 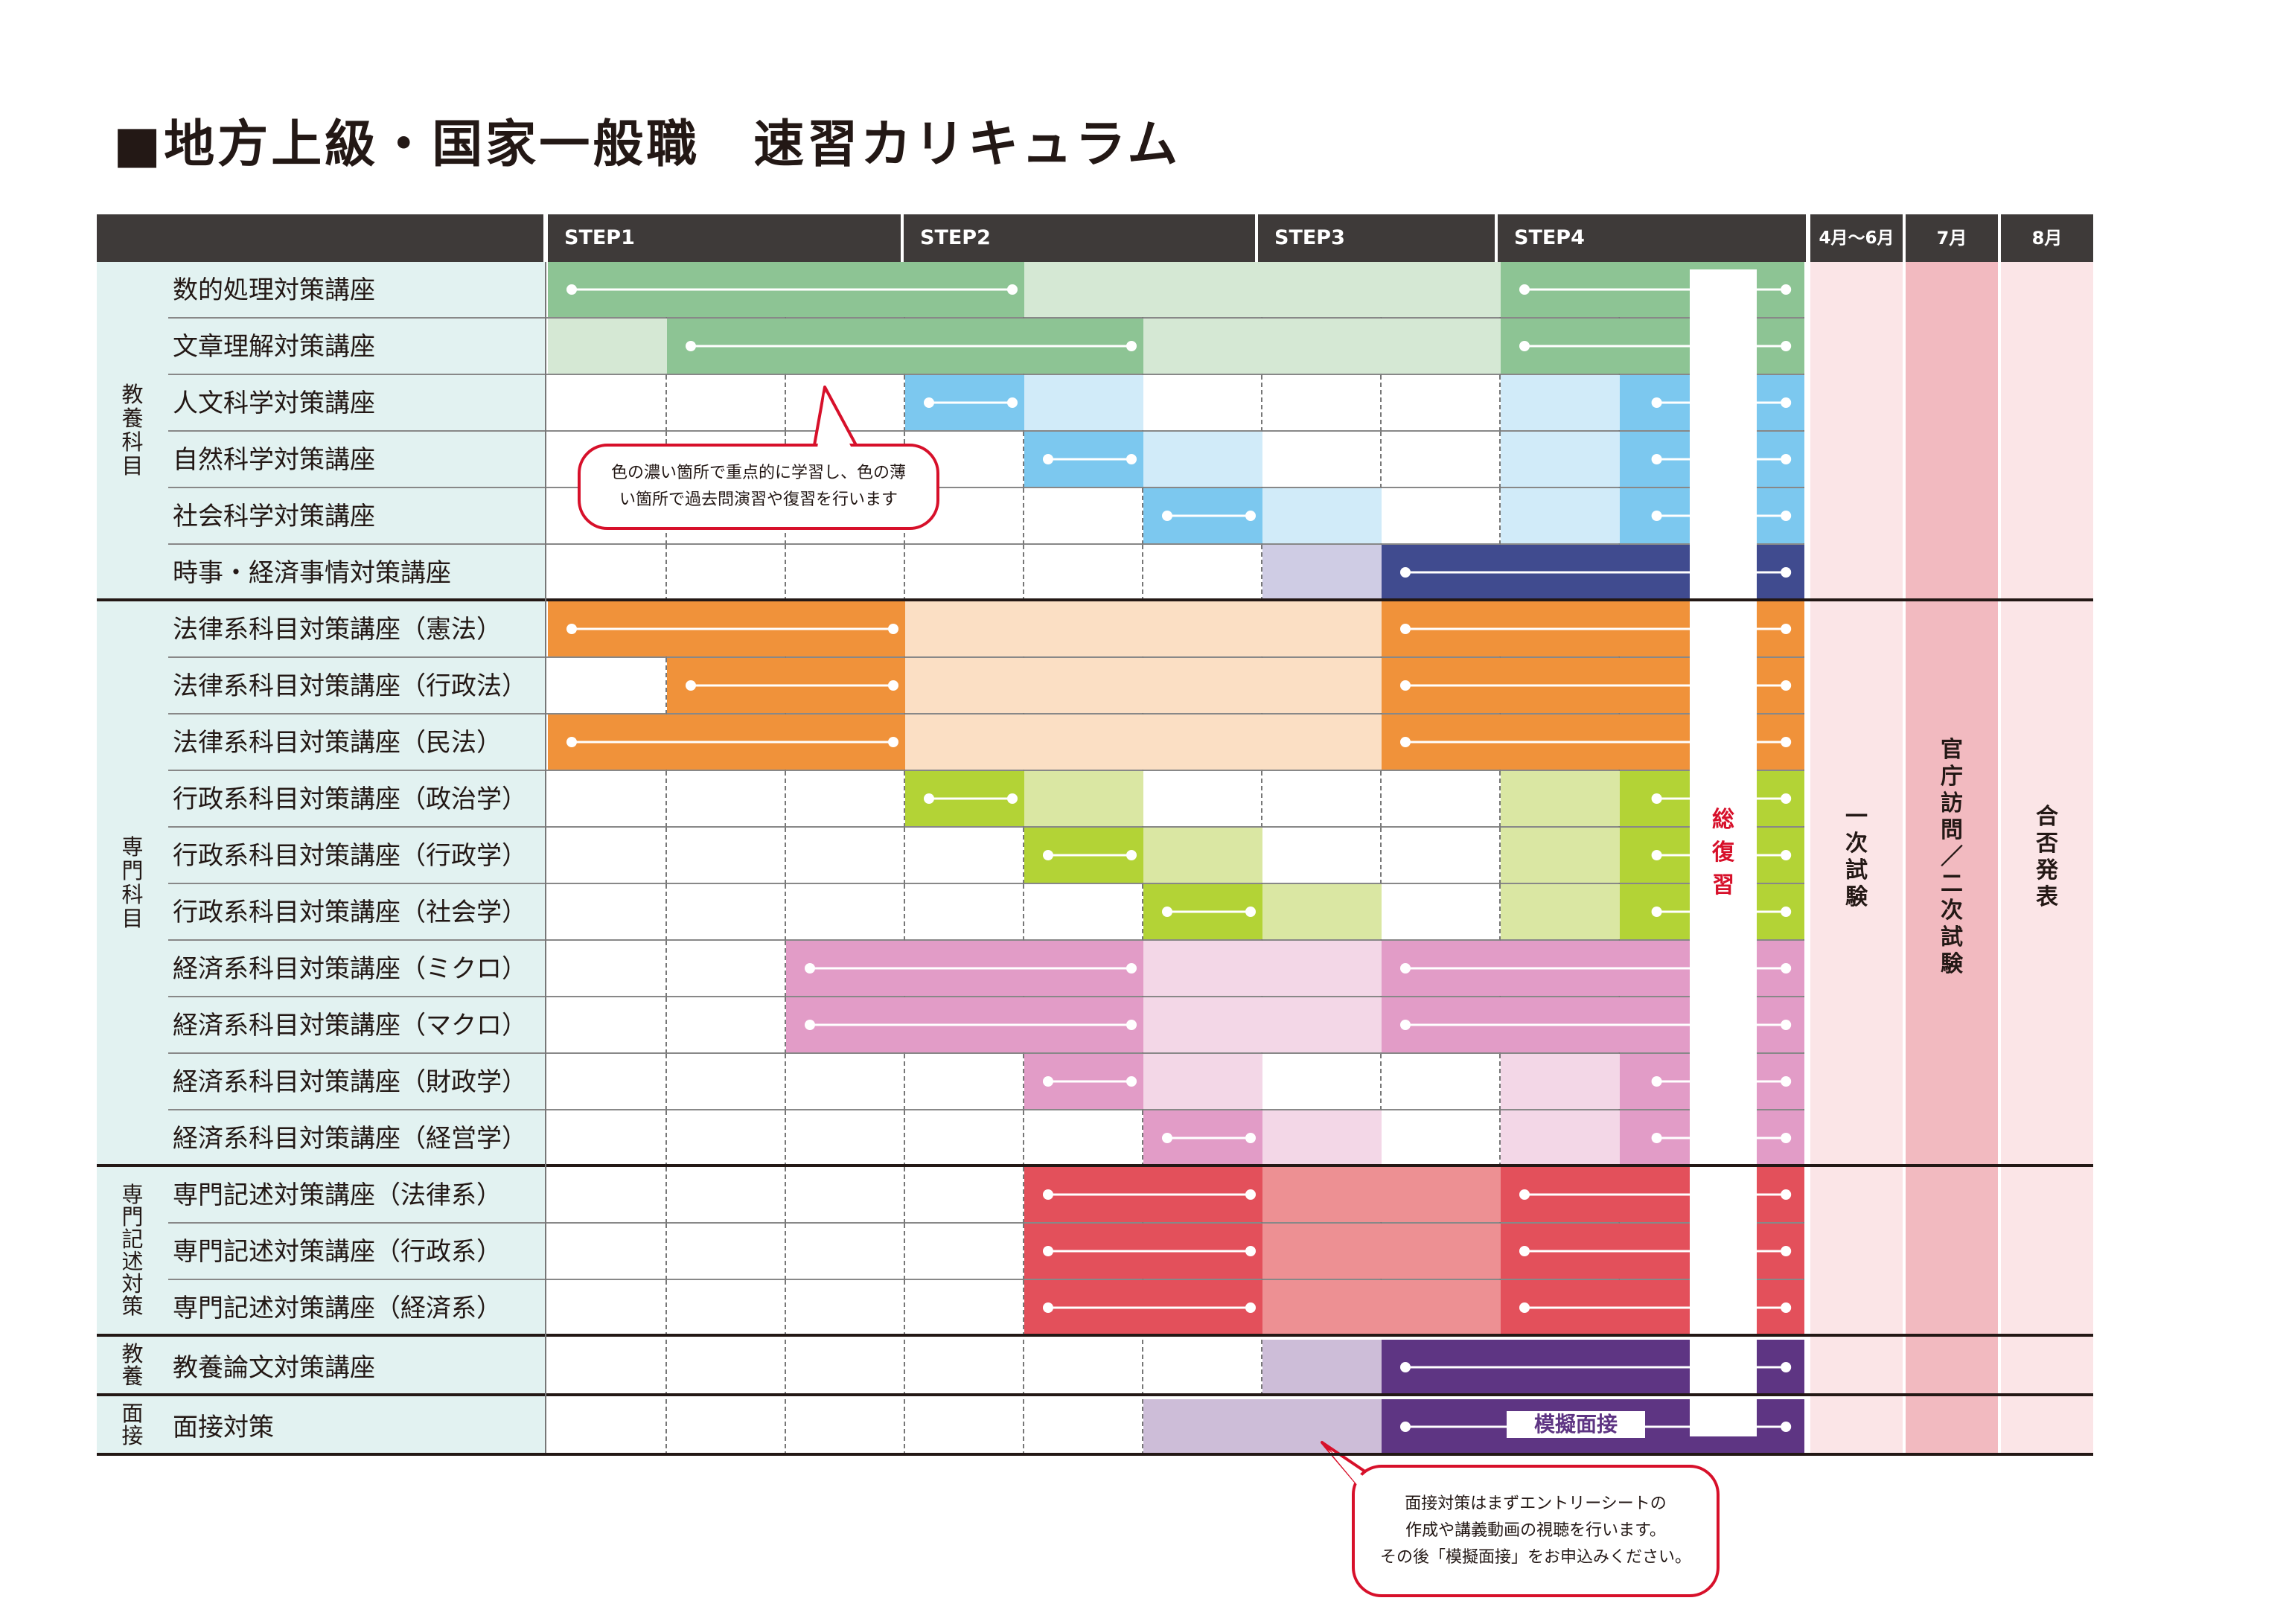 What do you see at coordinates (132, 883) in the screenshot?
I see `group-senmon: 専門科目` at bounding box center [132, 883].